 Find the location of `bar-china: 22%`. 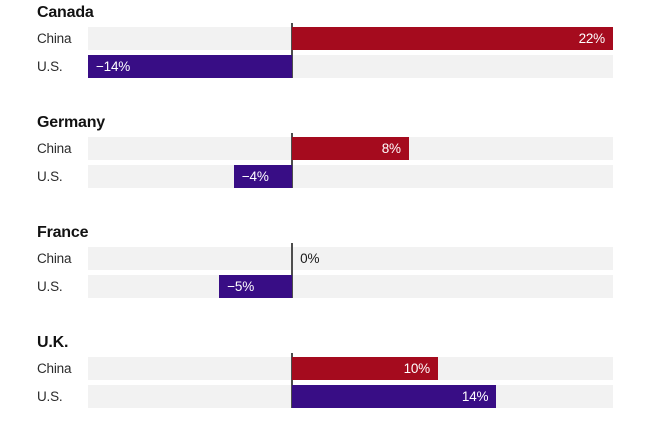

bar-china: 22% is located at coordinates (452, 38).